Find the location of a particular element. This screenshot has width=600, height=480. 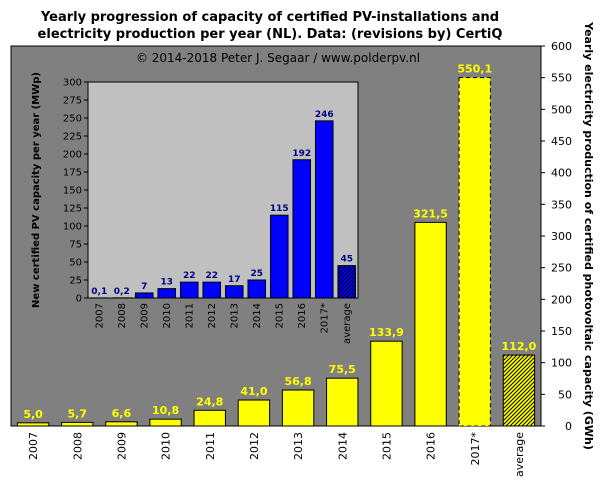

main-data-label-average: 112,0 is located at coordinates (519, 346).